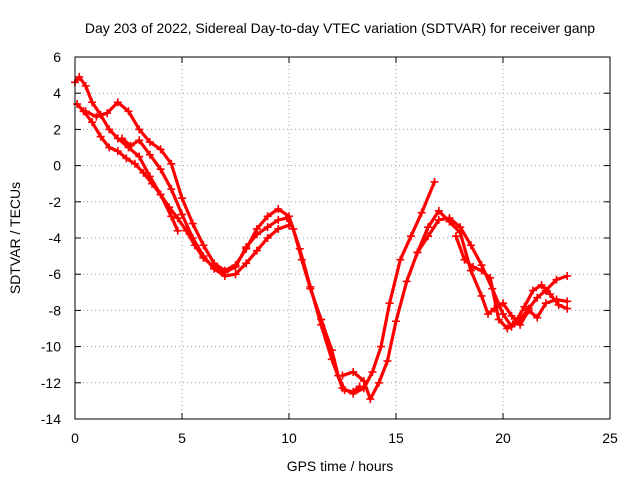  Describe the element at coordinates (51, 419) in the screenshot. I see `y-tick-label: -14` at that location.